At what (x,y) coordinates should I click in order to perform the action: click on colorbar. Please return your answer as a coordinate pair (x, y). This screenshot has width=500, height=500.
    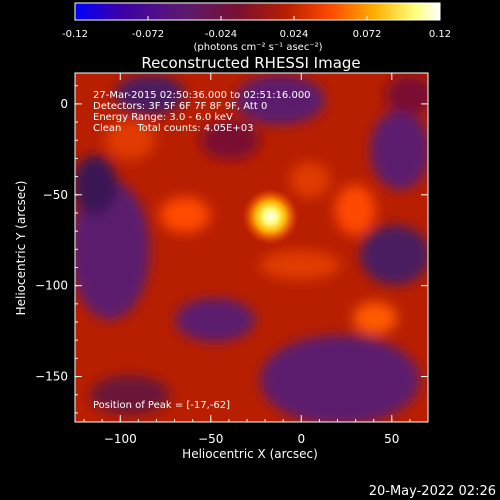
    Looking at the image, I should click on (257, 11).